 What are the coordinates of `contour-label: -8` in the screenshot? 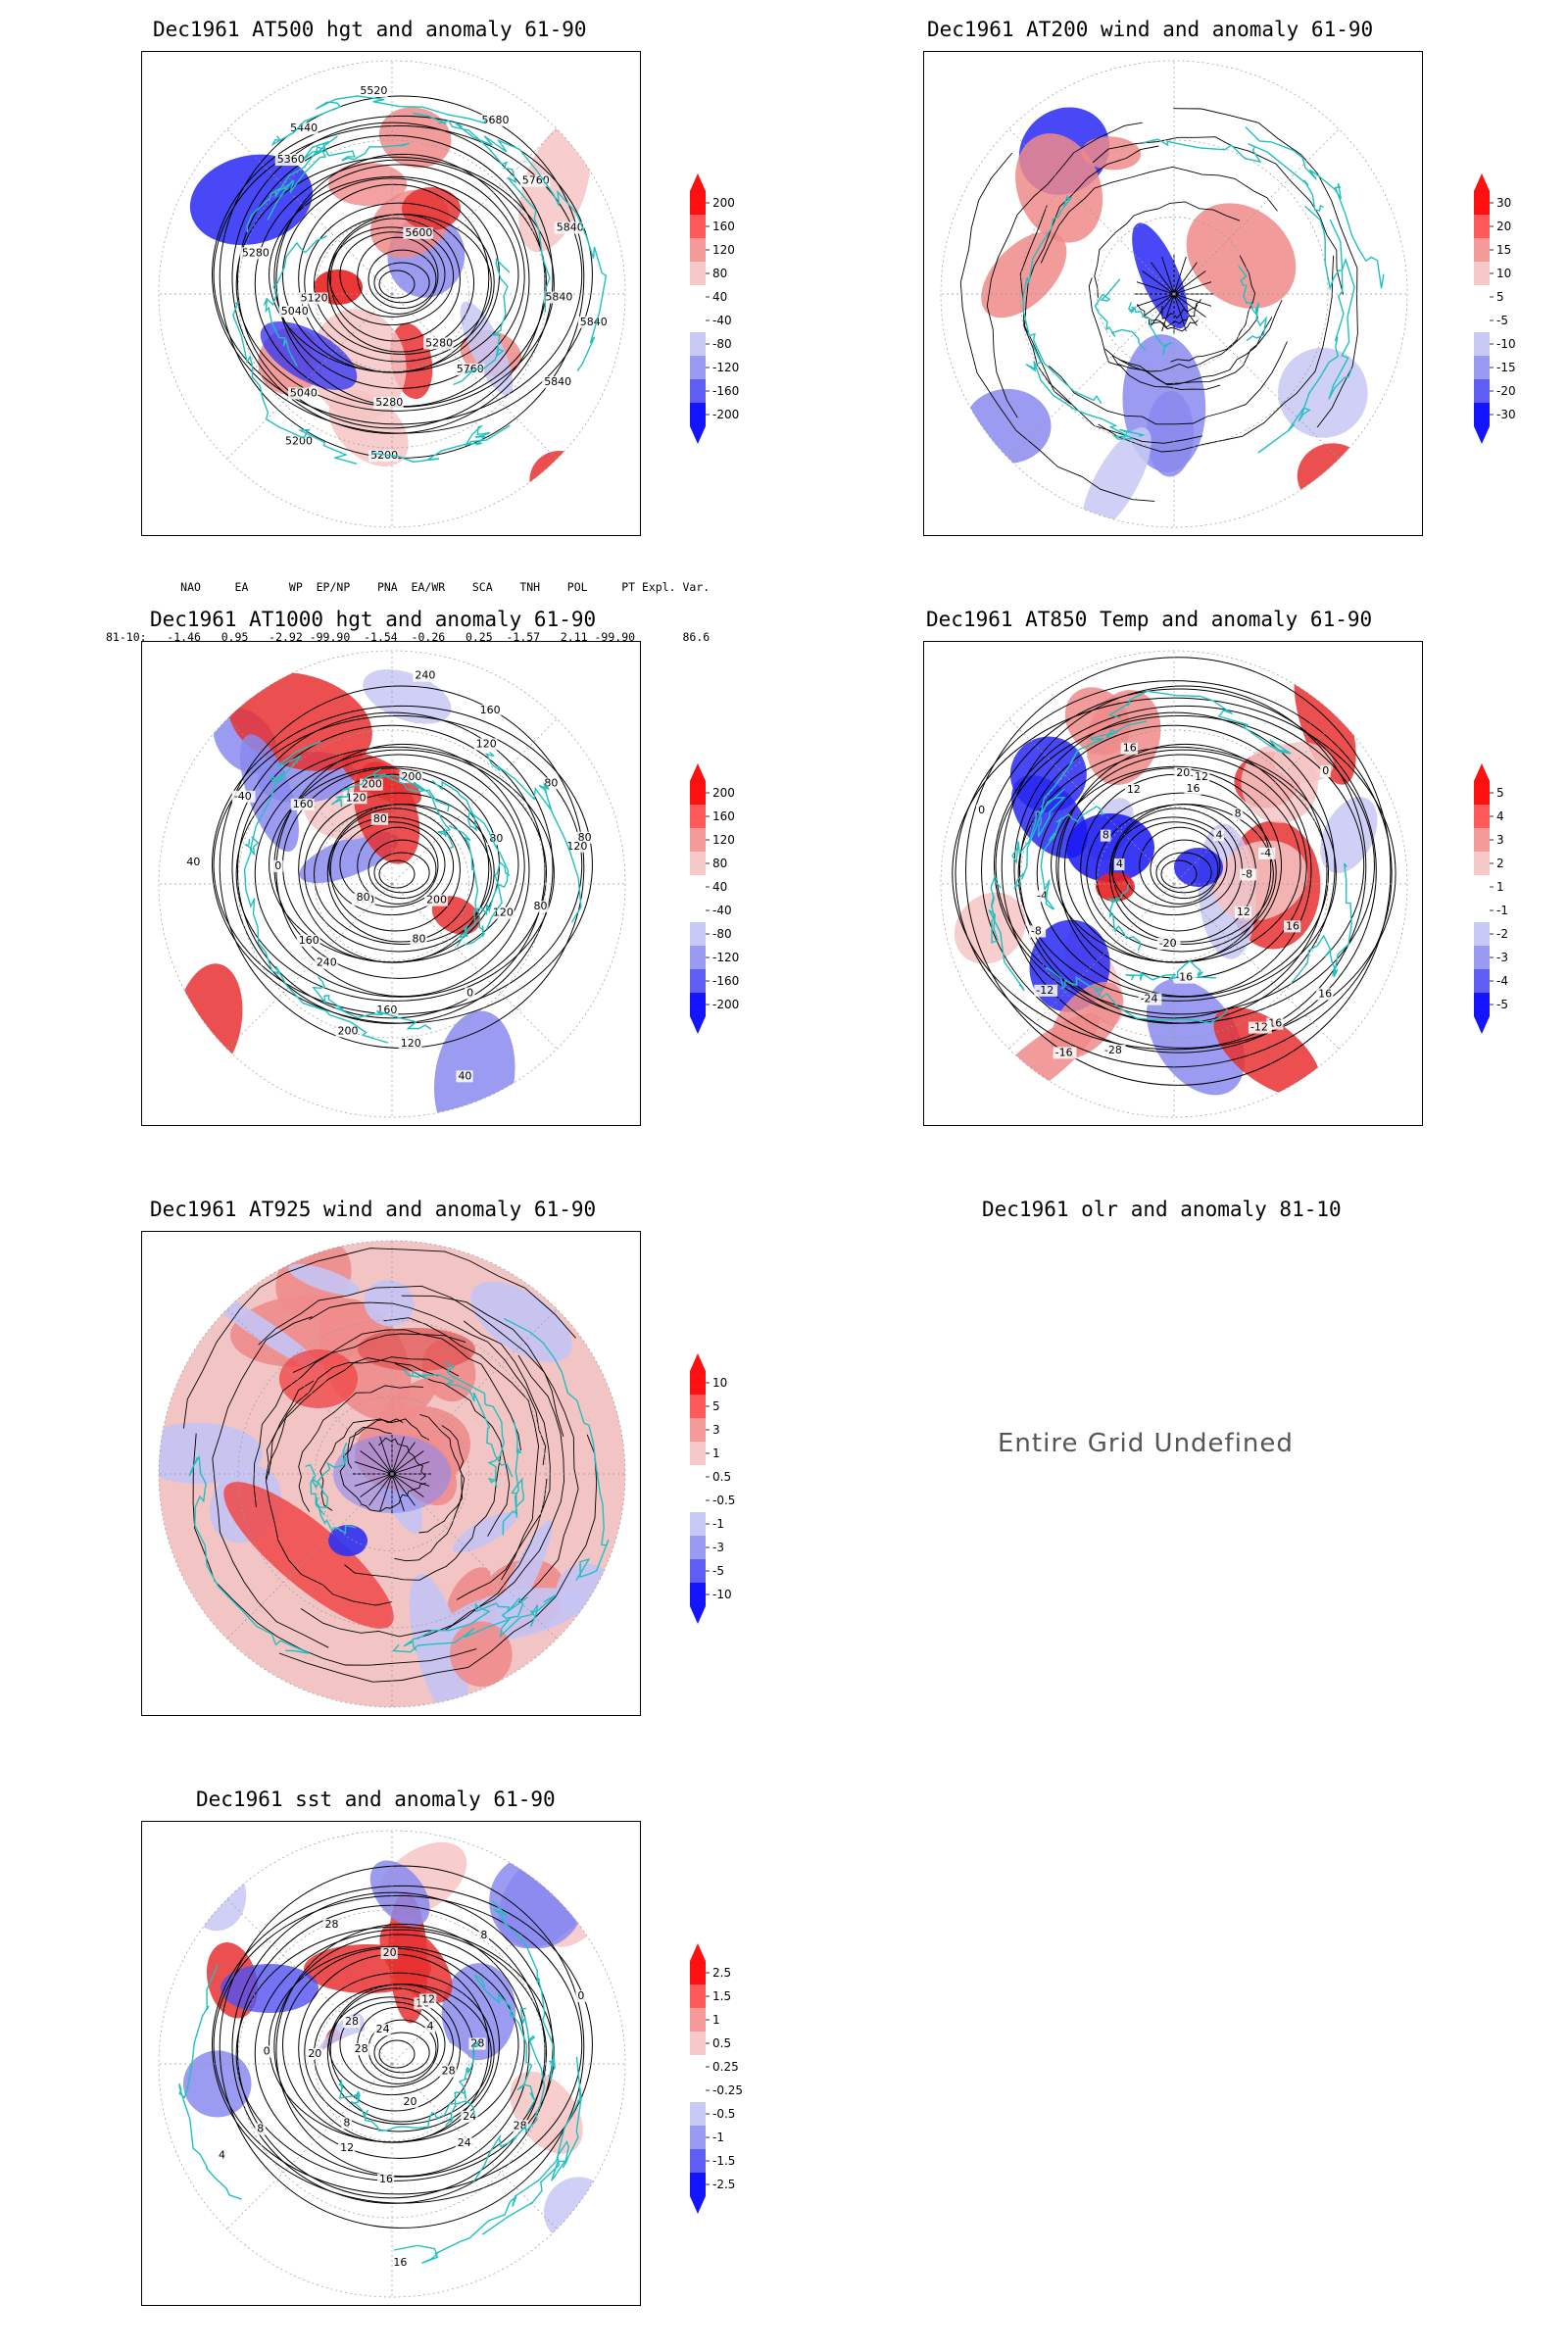 It's located at (1036, 930).